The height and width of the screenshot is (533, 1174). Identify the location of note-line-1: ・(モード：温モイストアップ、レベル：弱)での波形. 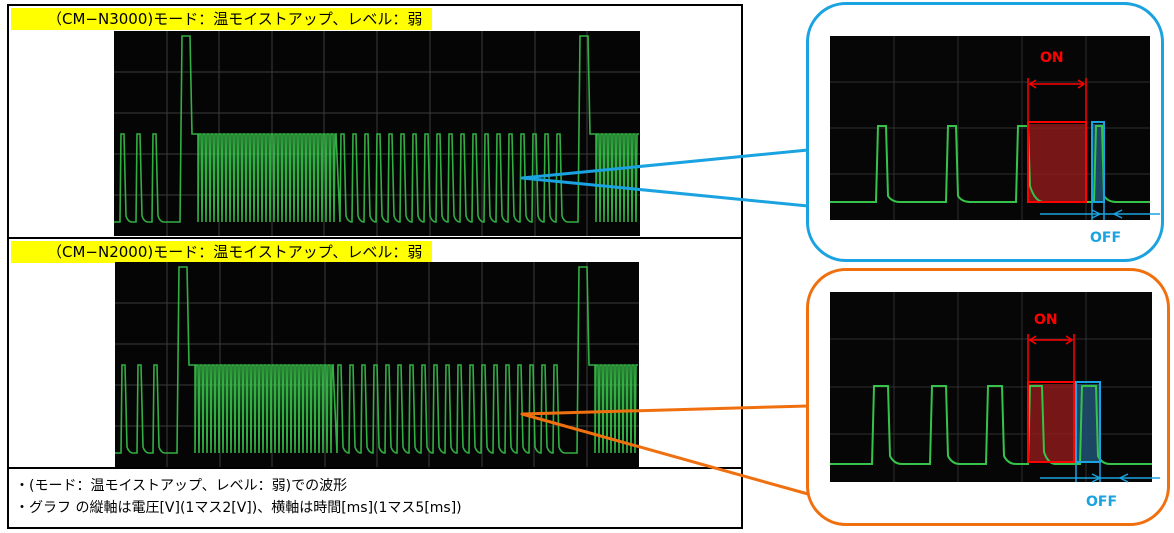
(181, 486).